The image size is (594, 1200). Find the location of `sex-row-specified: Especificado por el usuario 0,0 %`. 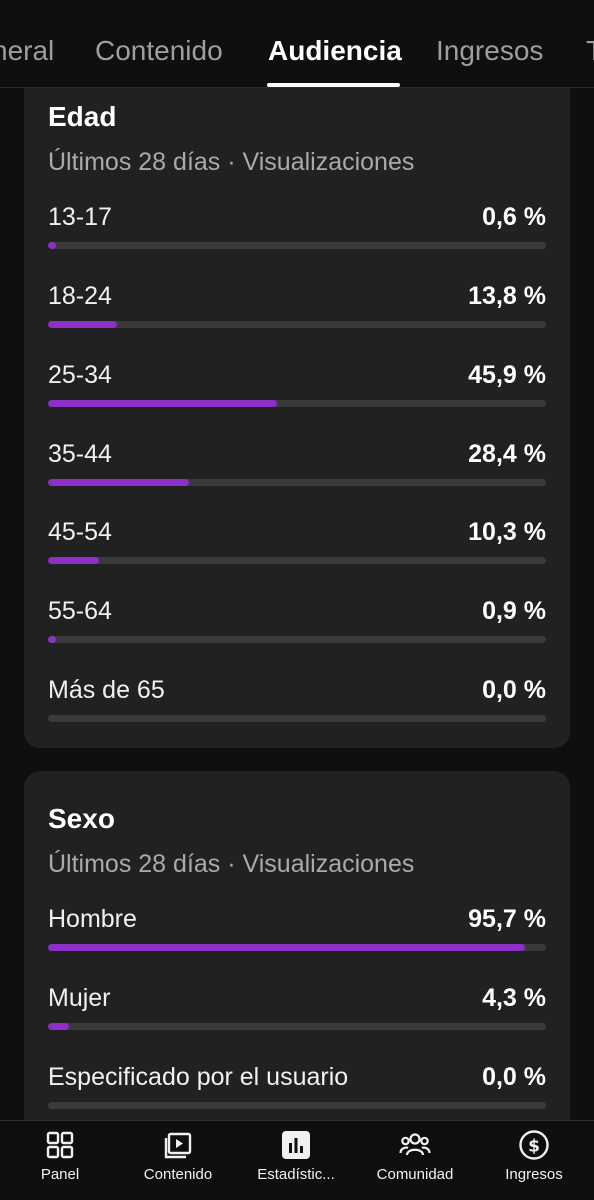

sex-row-specified: Especificado por el usuario 0,0 % is located at coordinates (297, 1087).